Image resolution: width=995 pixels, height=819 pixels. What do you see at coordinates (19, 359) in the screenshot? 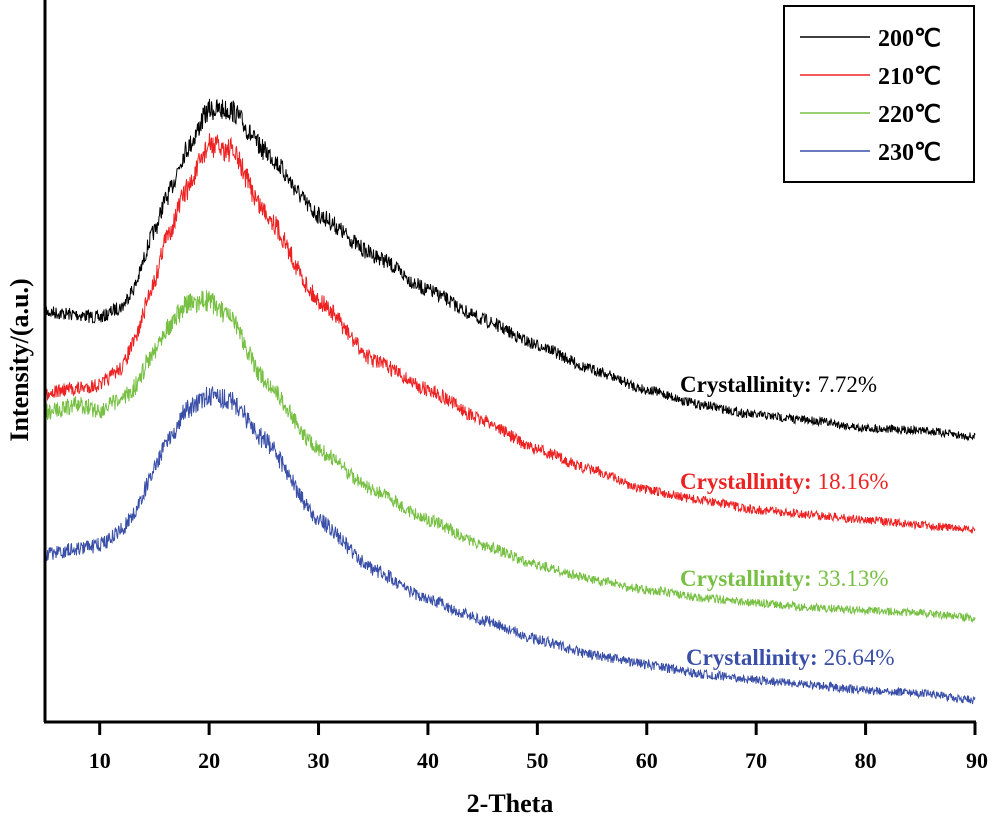
I see `y-axis-title: Intensity/(a.u.)` at bounding box center [19, 359].